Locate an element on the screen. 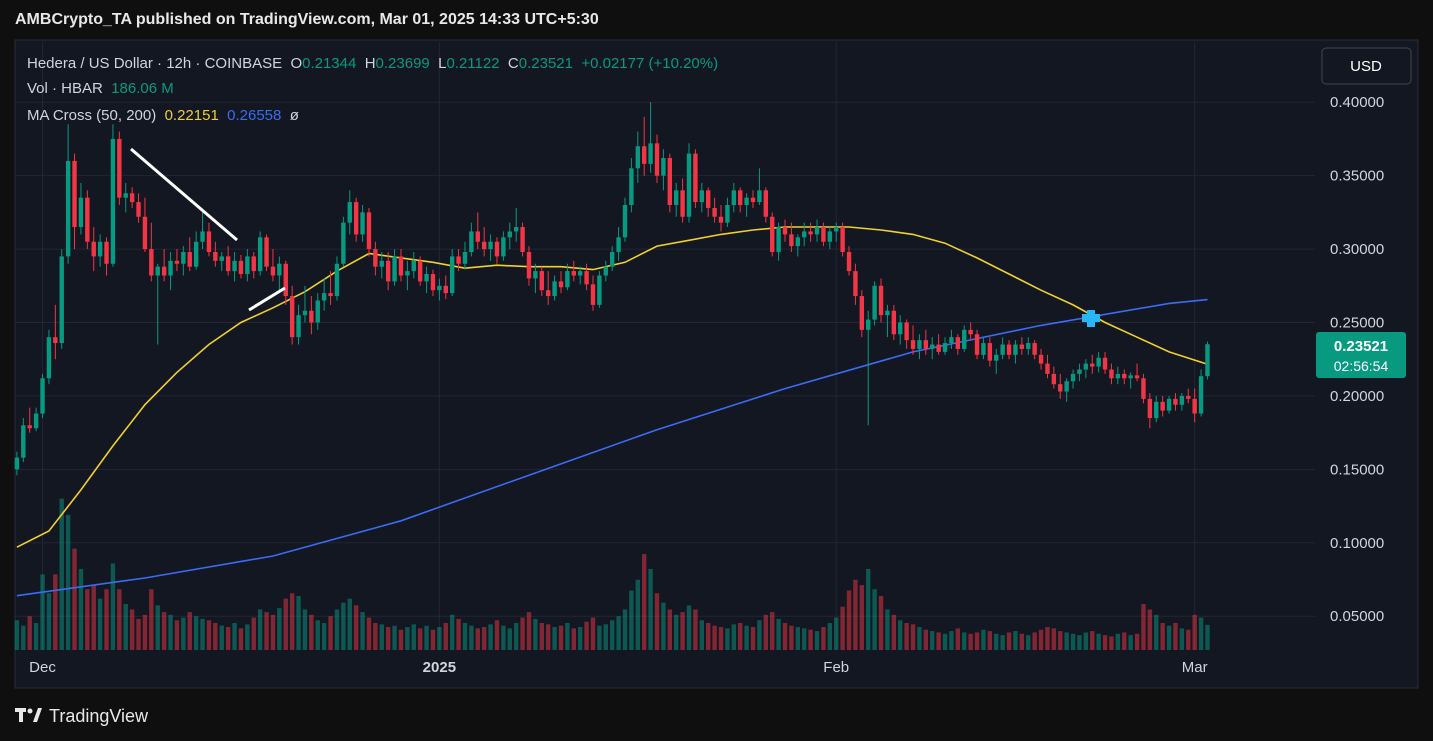 The image size is (1433, 741). y-tick-label: 0.30000 is located at coordinates (1357, 249).